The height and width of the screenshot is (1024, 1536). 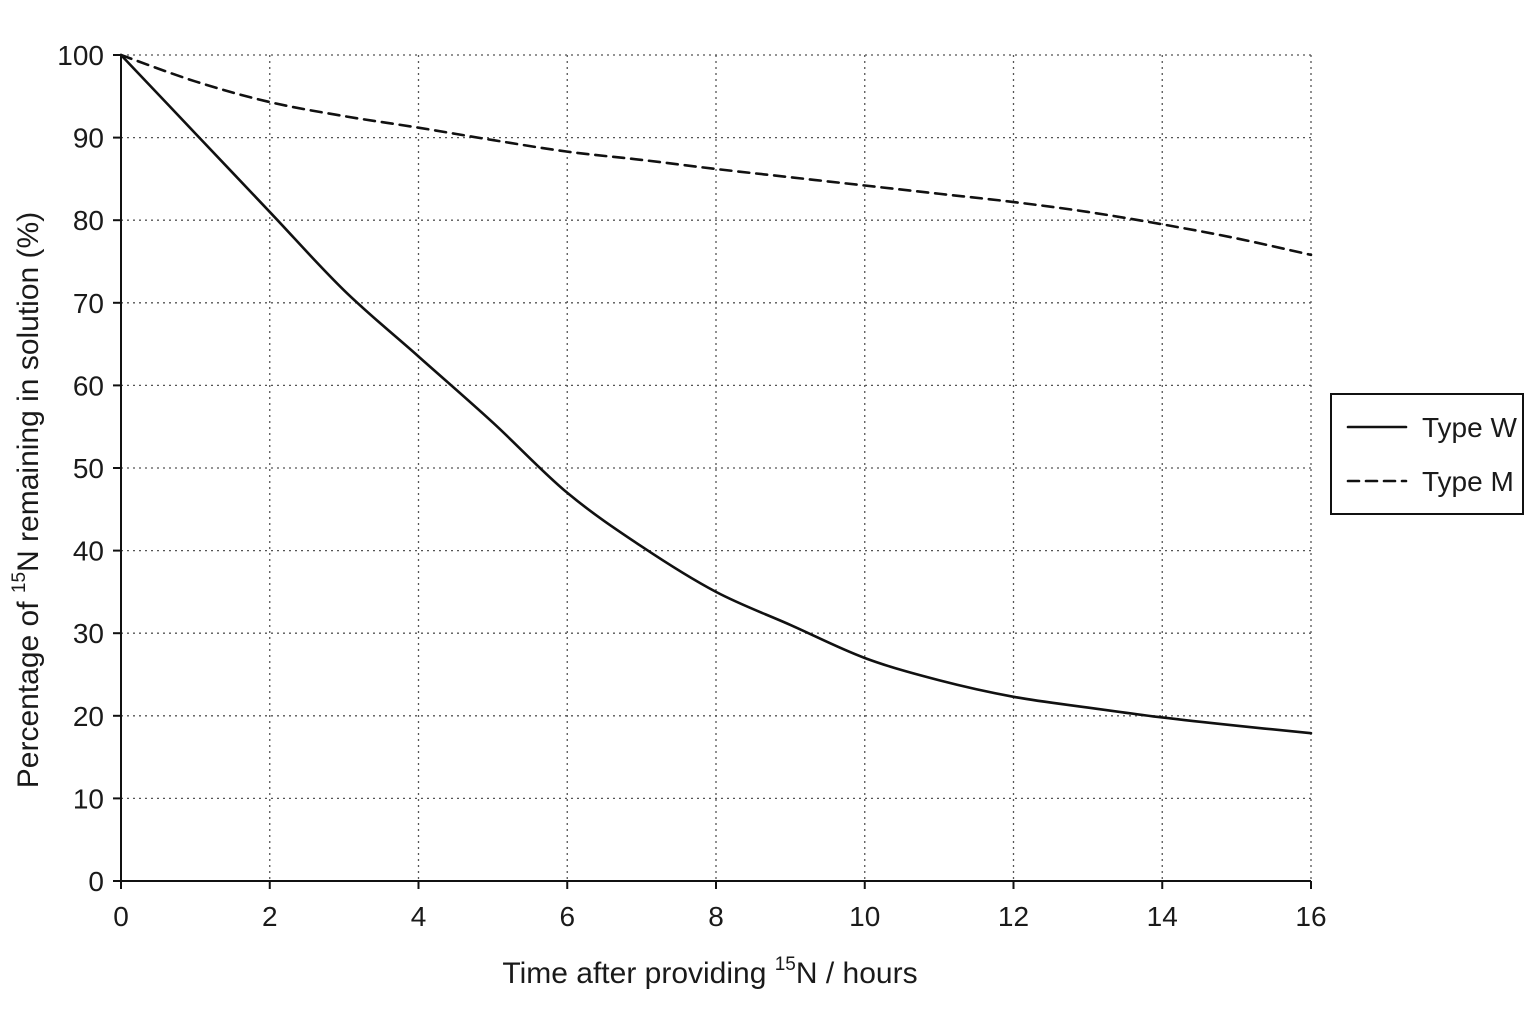 I want to click on legend: Type W Type M, so click(x=1427, y=454).